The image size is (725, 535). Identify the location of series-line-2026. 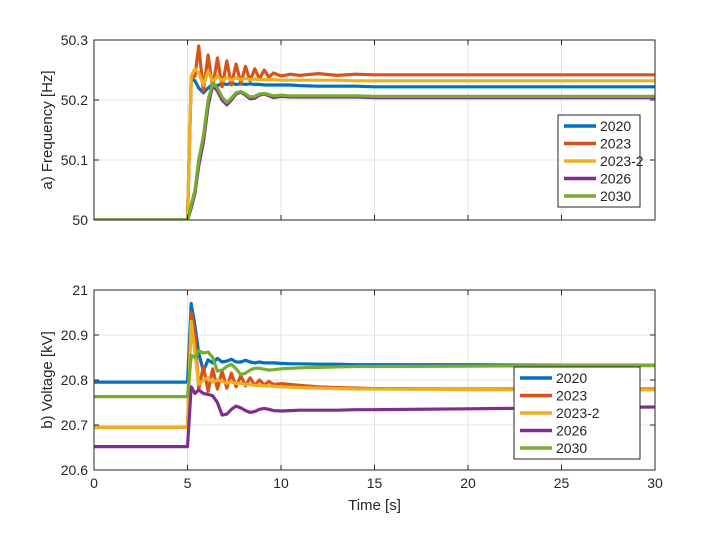
(374, 417).